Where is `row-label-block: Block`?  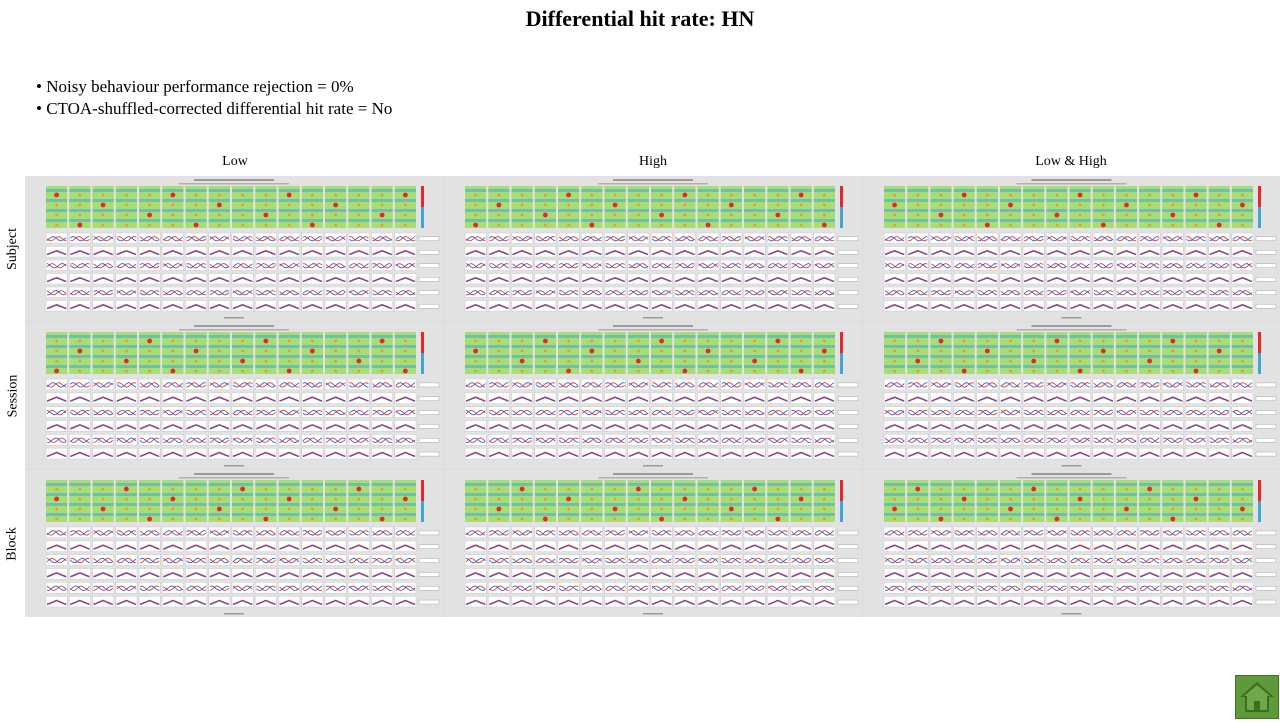
row-label-block: Block is located at coordinates (13, 543).